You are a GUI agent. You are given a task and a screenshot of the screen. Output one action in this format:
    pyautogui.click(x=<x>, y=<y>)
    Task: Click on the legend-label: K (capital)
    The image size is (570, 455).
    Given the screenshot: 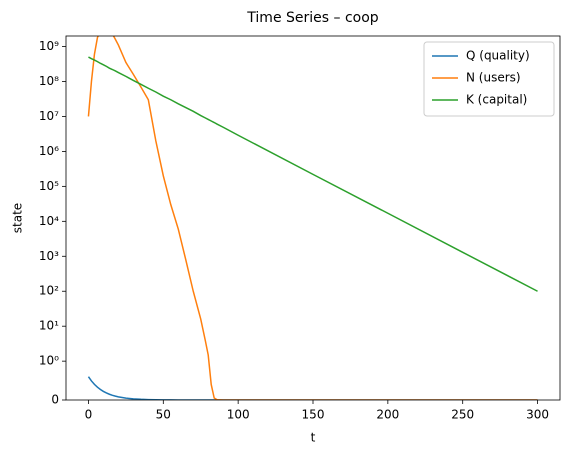 What is the action you would take?
    pyautogui.click(x=496, y=100)
    